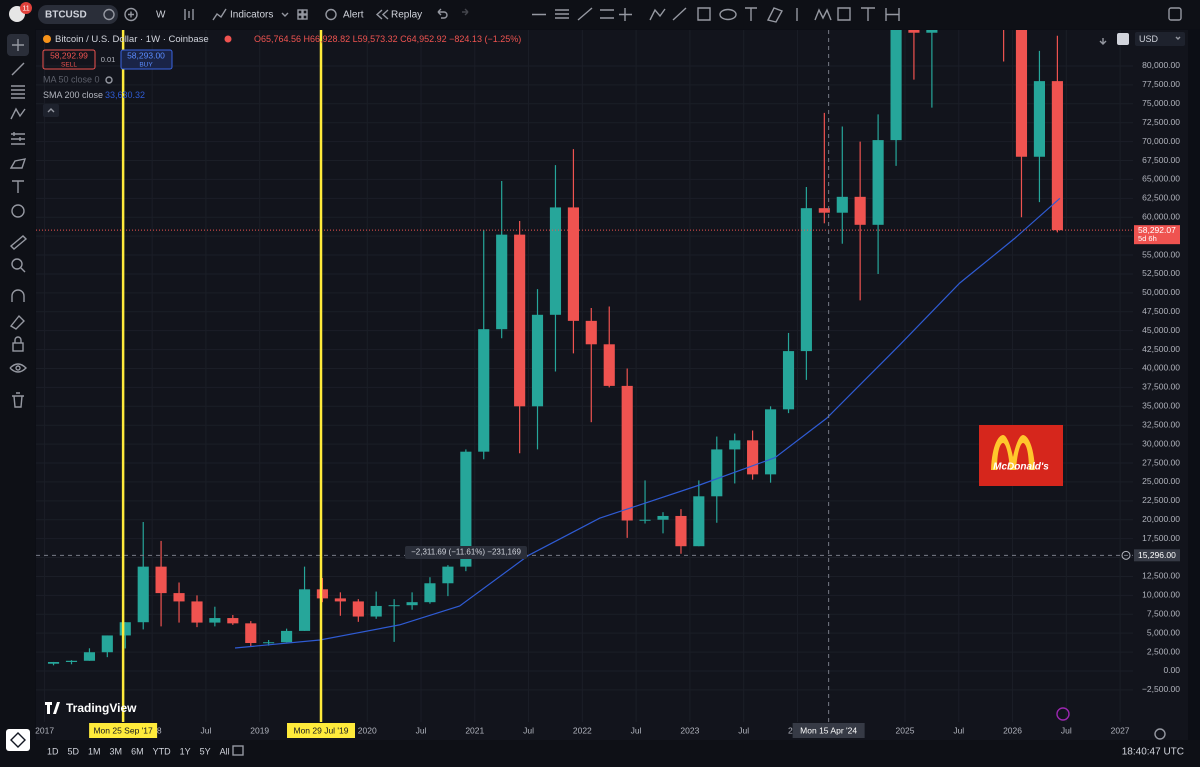 The image size is (1200, 767). I want to click on chart-type-button, so click(189, 14).